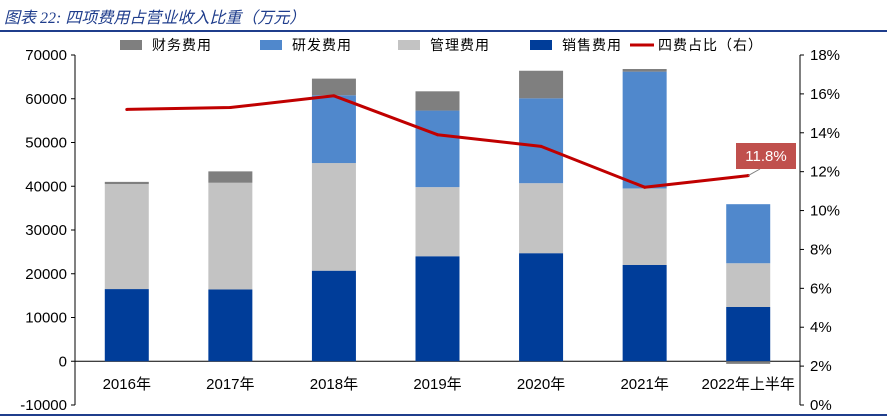 Image resolution: width=887 pixels, height=420 pixels. Describe the element at coordinates (821, 366) in the screenshot. I see `y2-tick-label: 2%` at that location.